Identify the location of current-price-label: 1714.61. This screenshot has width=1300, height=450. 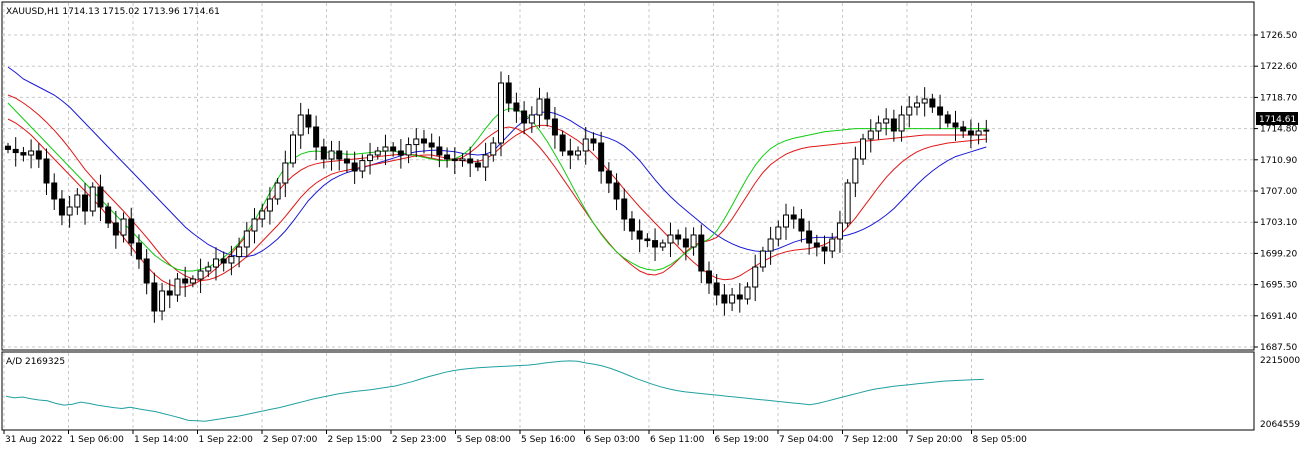
(1277, 120).